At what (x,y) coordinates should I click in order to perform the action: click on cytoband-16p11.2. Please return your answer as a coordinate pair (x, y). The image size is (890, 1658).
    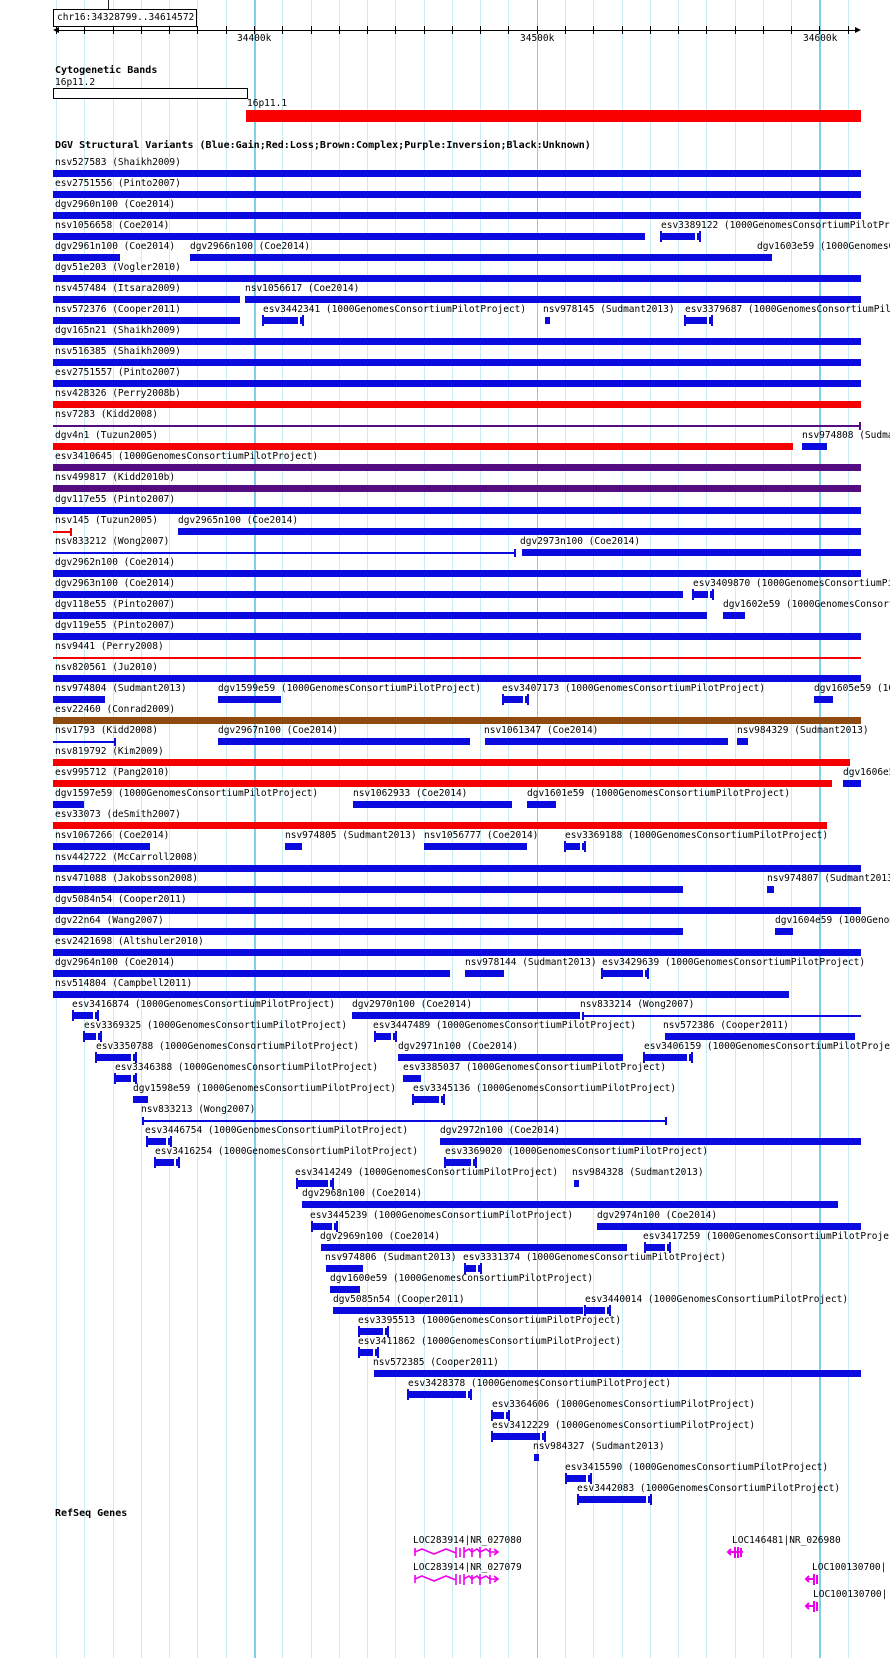
    Looking at the image, I should click on (150, 93).